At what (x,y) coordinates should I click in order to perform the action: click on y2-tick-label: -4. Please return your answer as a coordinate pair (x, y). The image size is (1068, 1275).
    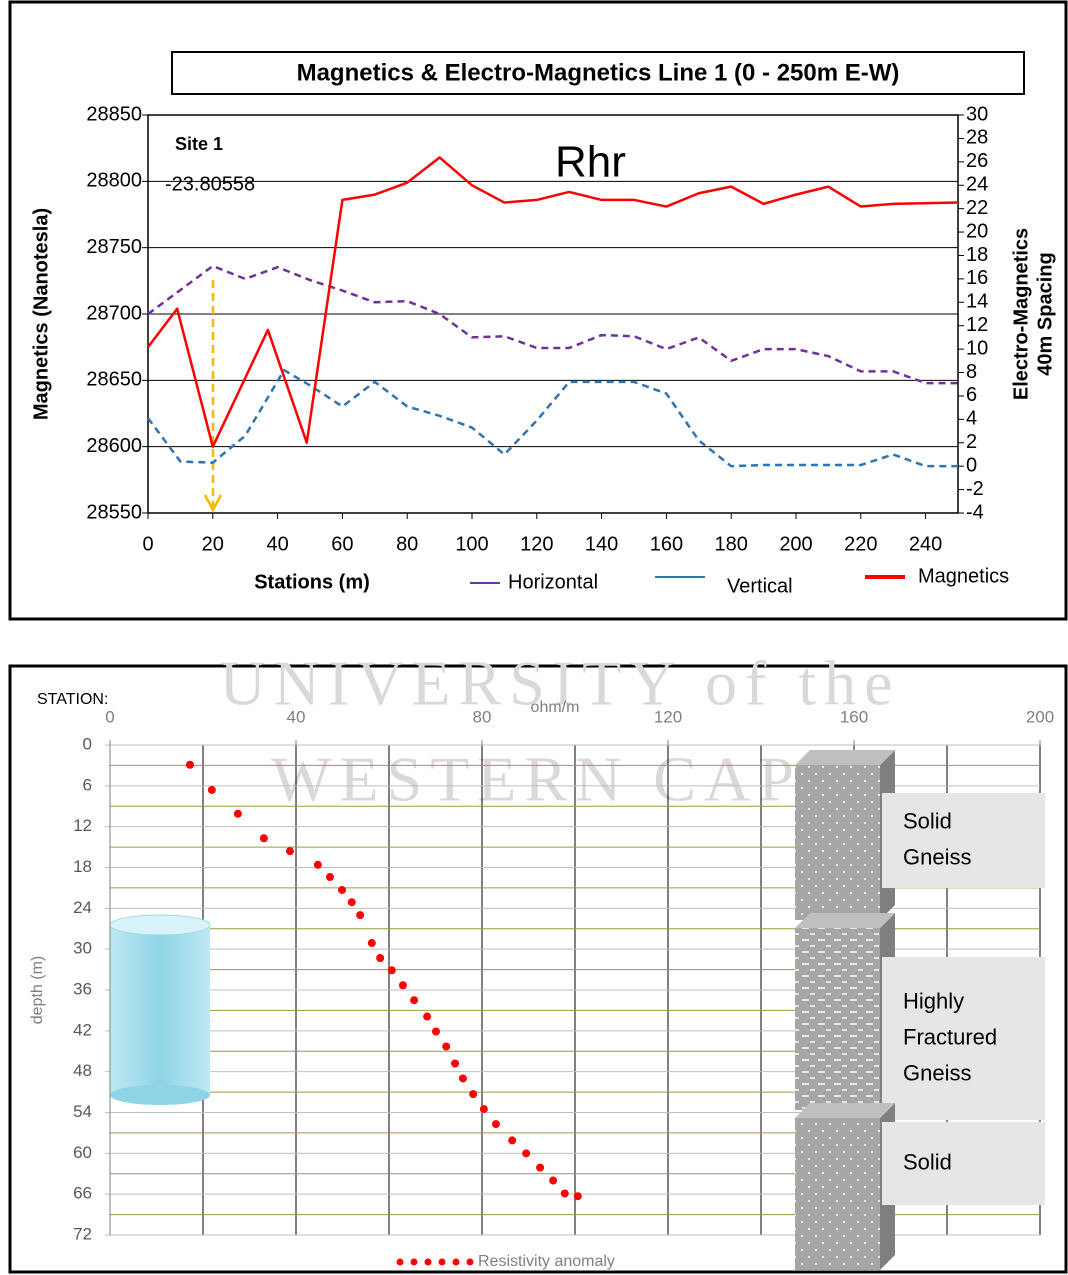
    Looking at the image, I should click on (975, 512).